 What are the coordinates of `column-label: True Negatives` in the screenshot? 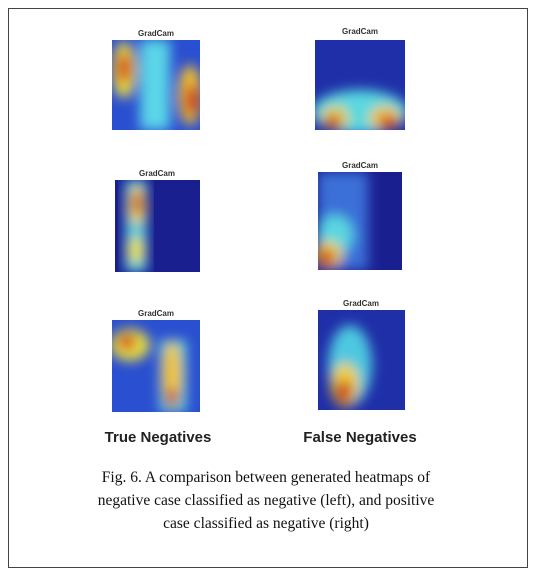 It's located at (158, 437).